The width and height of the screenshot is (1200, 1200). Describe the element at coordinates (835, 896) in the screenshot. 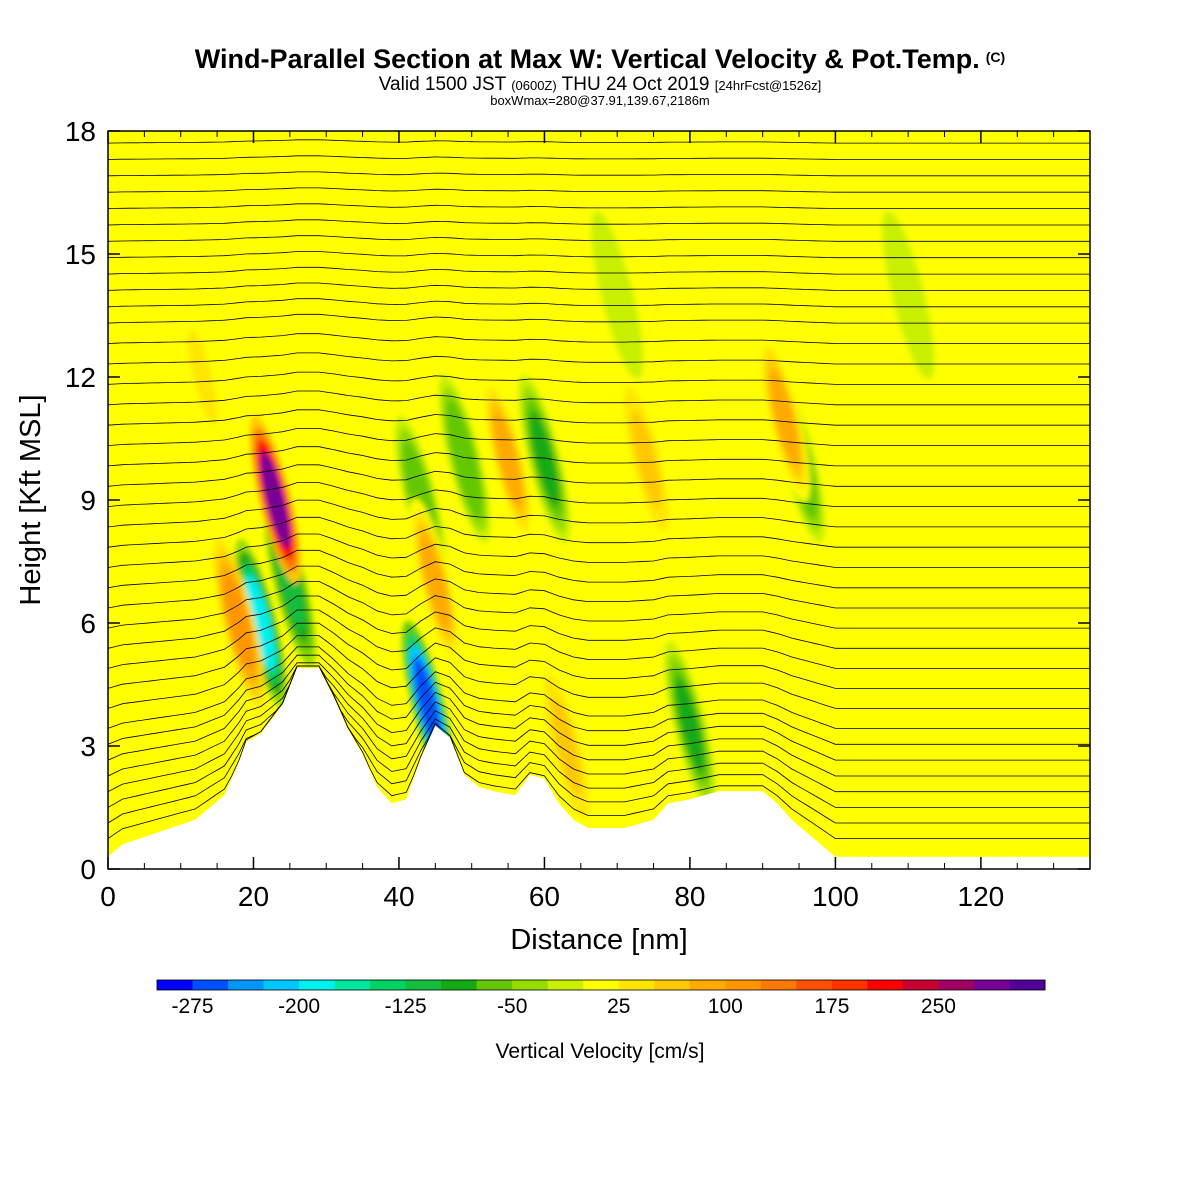

I see `x-tick-label: 100` at that location.